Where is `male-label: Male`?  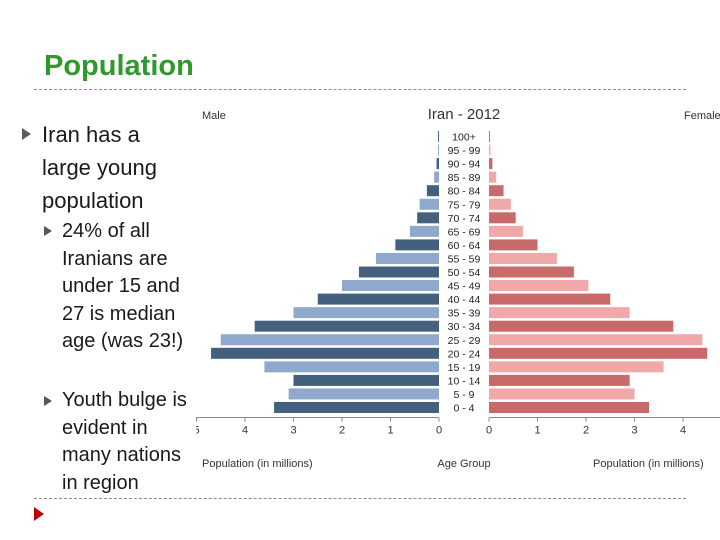
male-label: Male is located at coordinates (214, 116).